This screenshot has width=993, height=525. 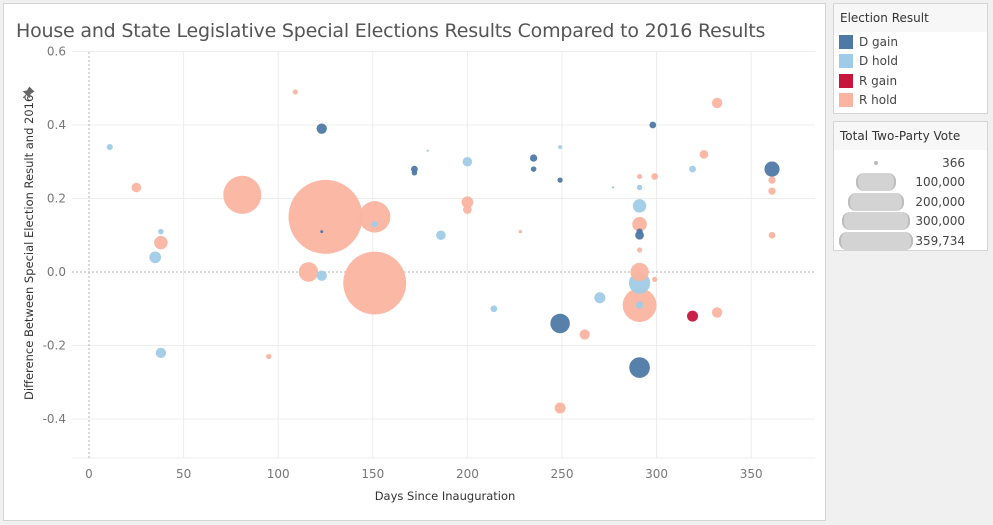 What do you see at coordinates (910, 163) in the screenshot?
I see `size-legend-item: 366` at bounding box center [910, 163].